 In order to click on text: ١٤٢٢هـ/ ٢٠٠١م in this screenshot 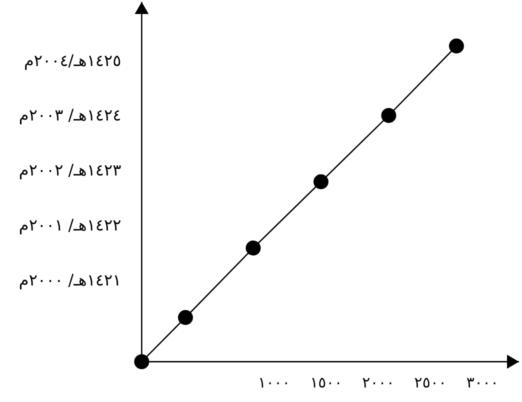, I will do `click(70, 225)`.